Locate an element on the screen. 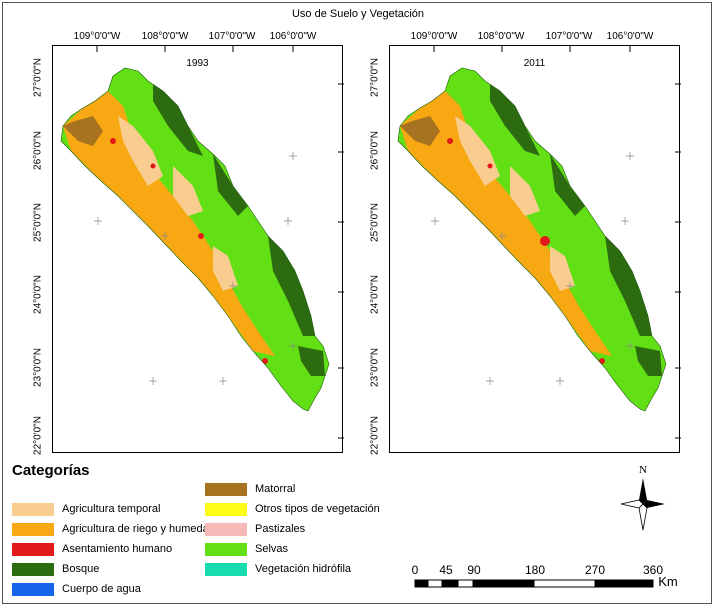 This screenshot has height=608, width=716. scale-bar is located at coordinates (534, 583).